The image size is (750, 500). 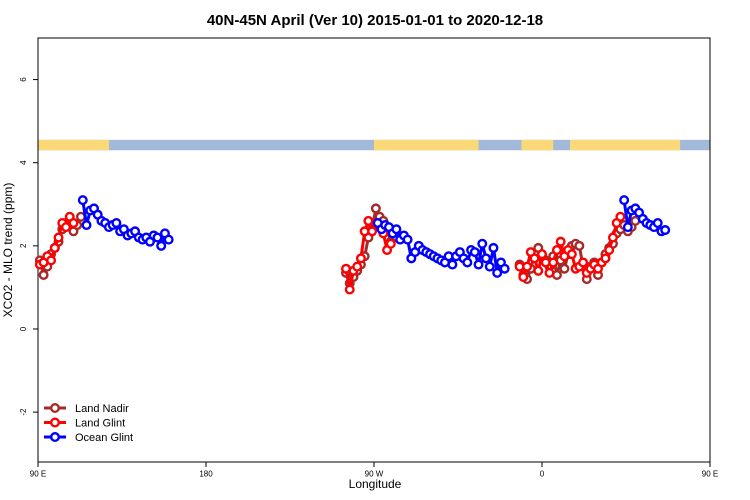 What do you see at coordinates (375, 484) in the screenshot?
I see `x-axis-label: Longitude` at bounding box center [375, 484].